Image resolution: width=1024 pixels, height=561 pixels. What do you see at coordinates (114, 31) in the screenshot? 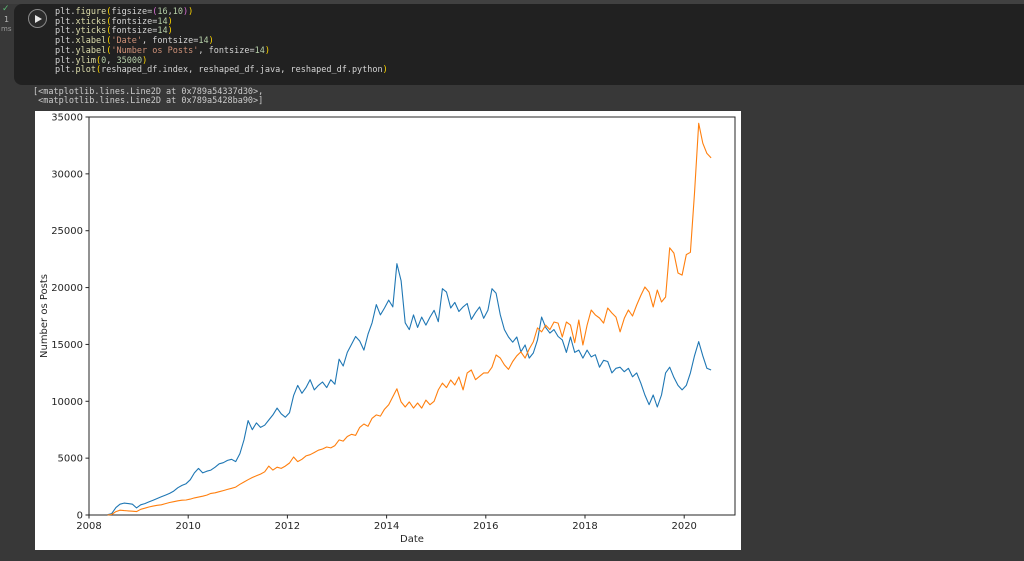
I see `code-line: plt.yticks(fontsize=14)` at bounding box center [114, 31].